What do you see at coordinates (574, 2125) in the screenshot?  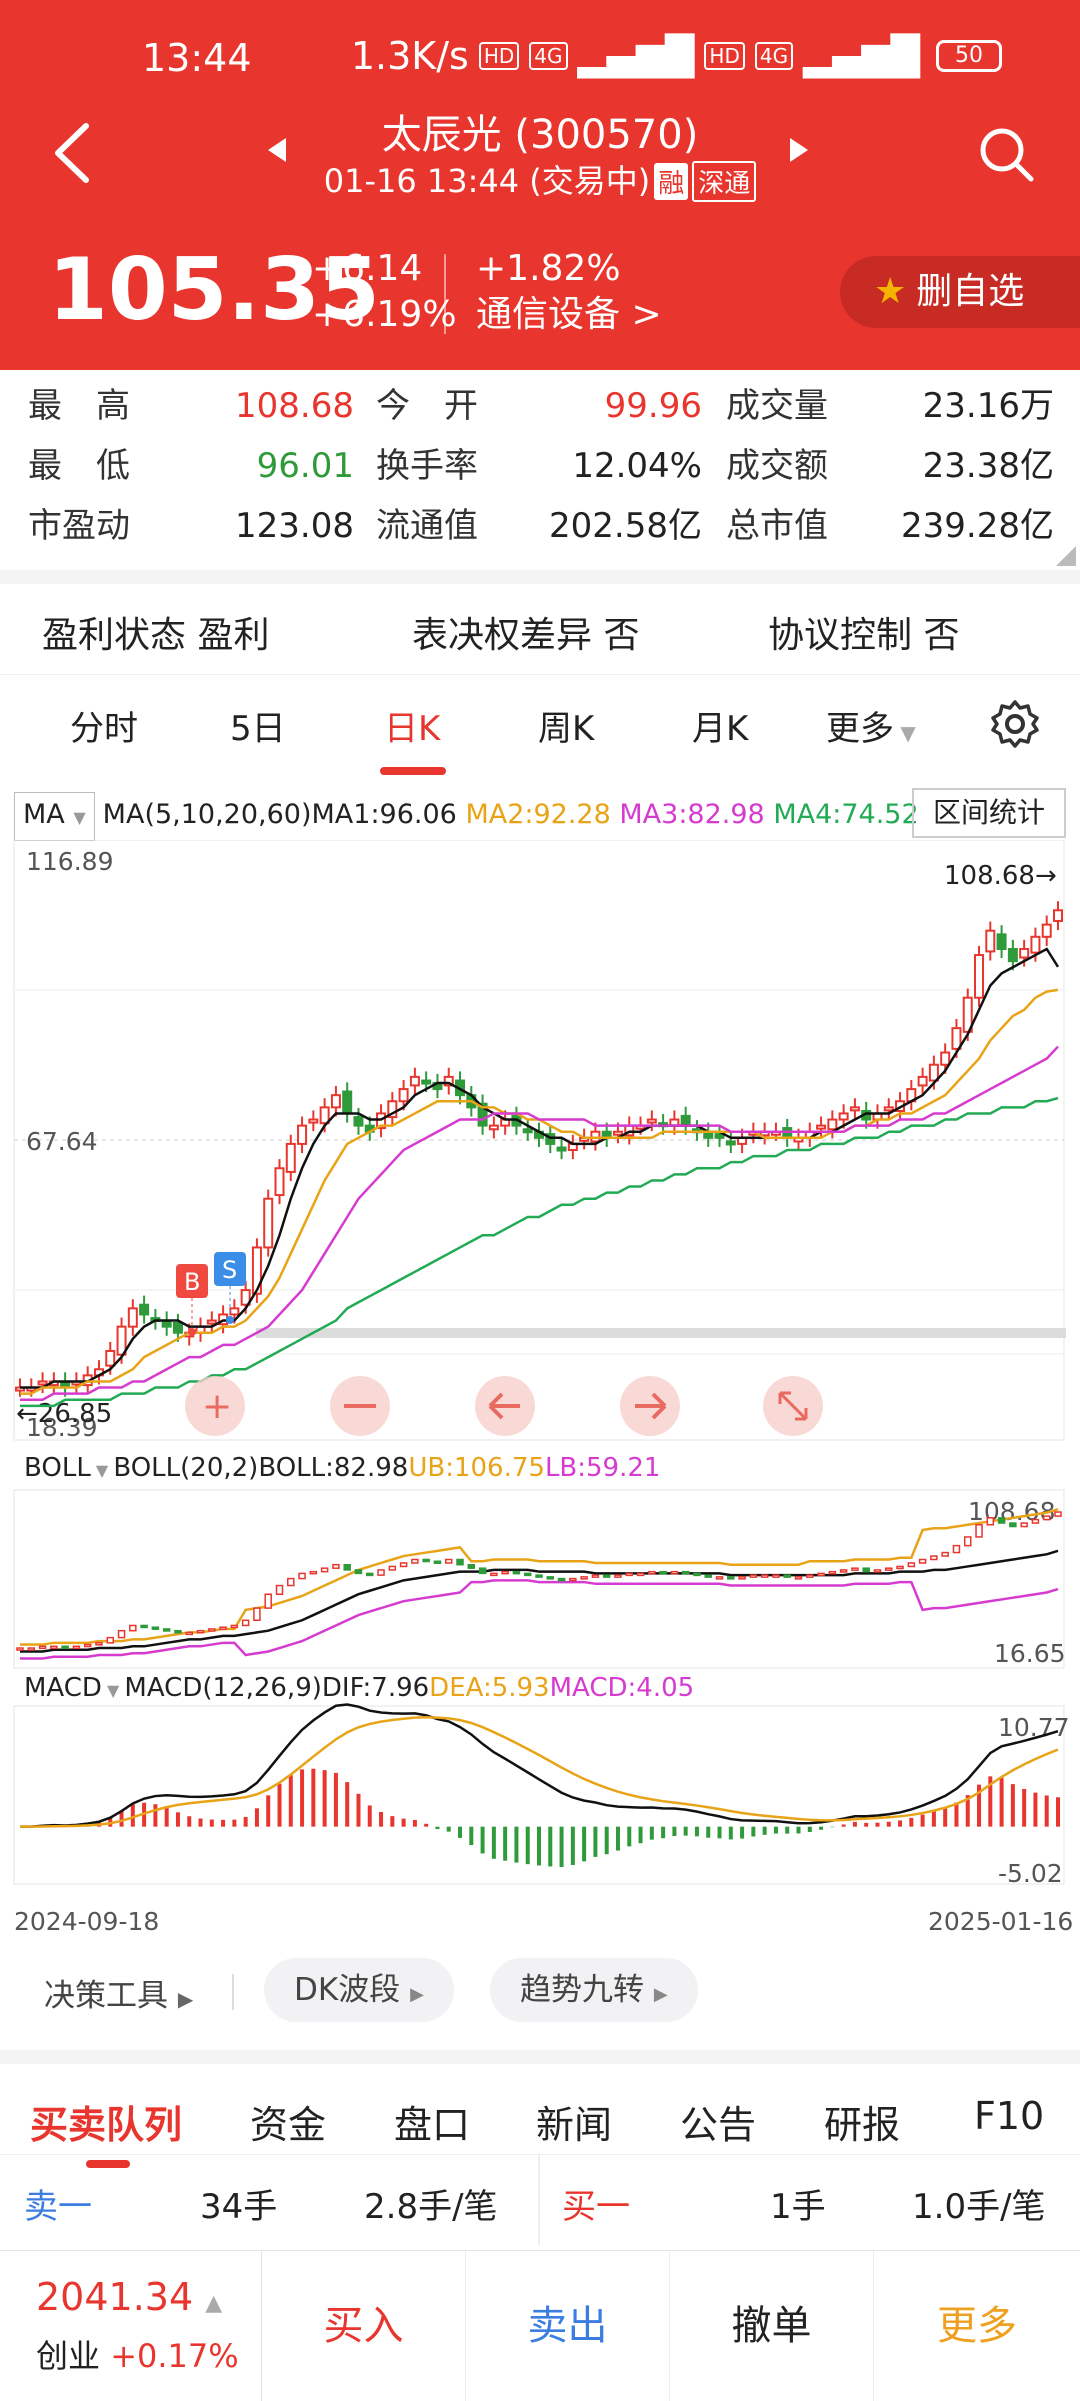 I see `tab-news: 新闻` at bounding box center [574, 2125].